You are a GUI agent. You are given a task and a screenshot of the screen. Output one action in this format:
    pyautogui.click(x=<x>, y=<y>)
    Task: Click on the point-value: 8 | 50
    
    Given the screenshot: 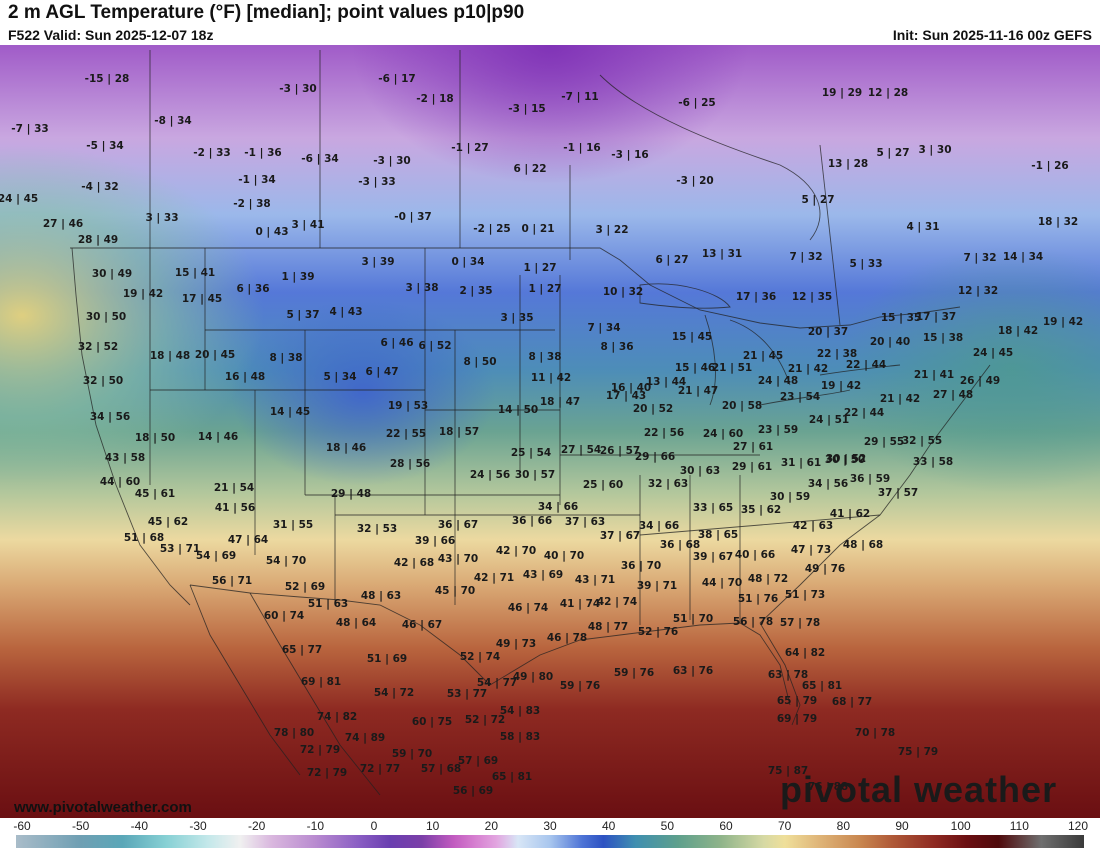 What is the action you would take?
    pyautogui.click(x=479, y=362)
    